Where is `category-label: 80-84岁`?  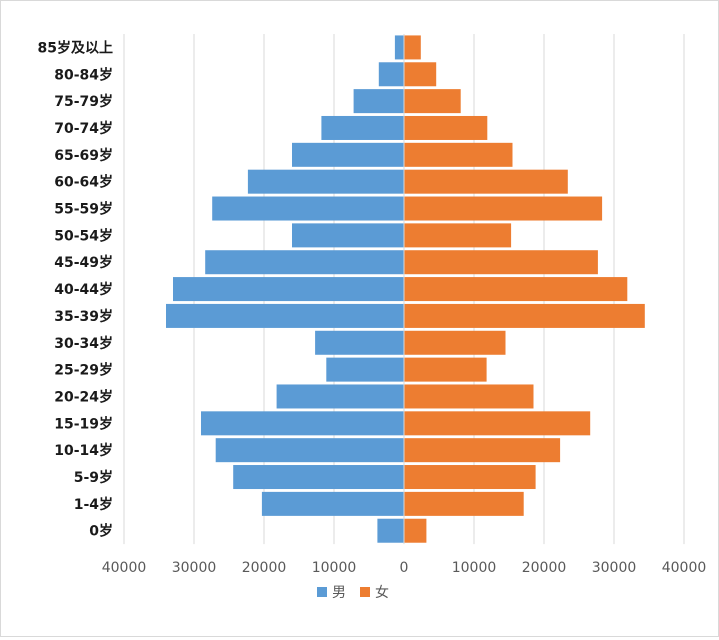 category-label: 80-84岁 is located at coordinates (83, 74).